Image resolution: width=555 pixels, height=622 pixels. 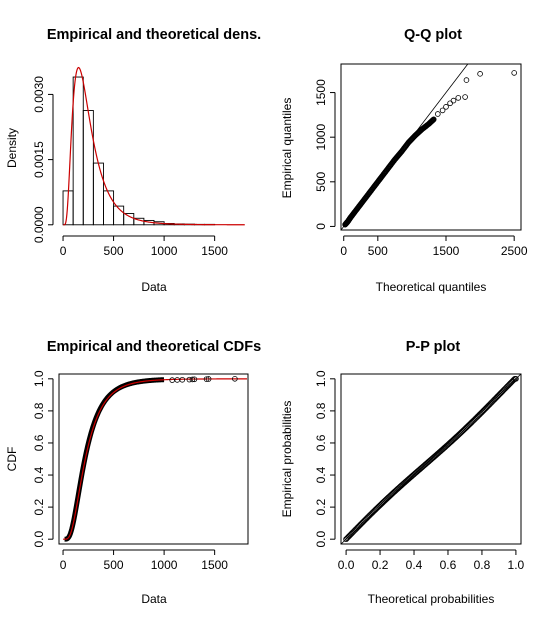 What do you see at coordinates (154, 146) in the screenshot?
I see `density-curve` at bounding box center [154, 146].